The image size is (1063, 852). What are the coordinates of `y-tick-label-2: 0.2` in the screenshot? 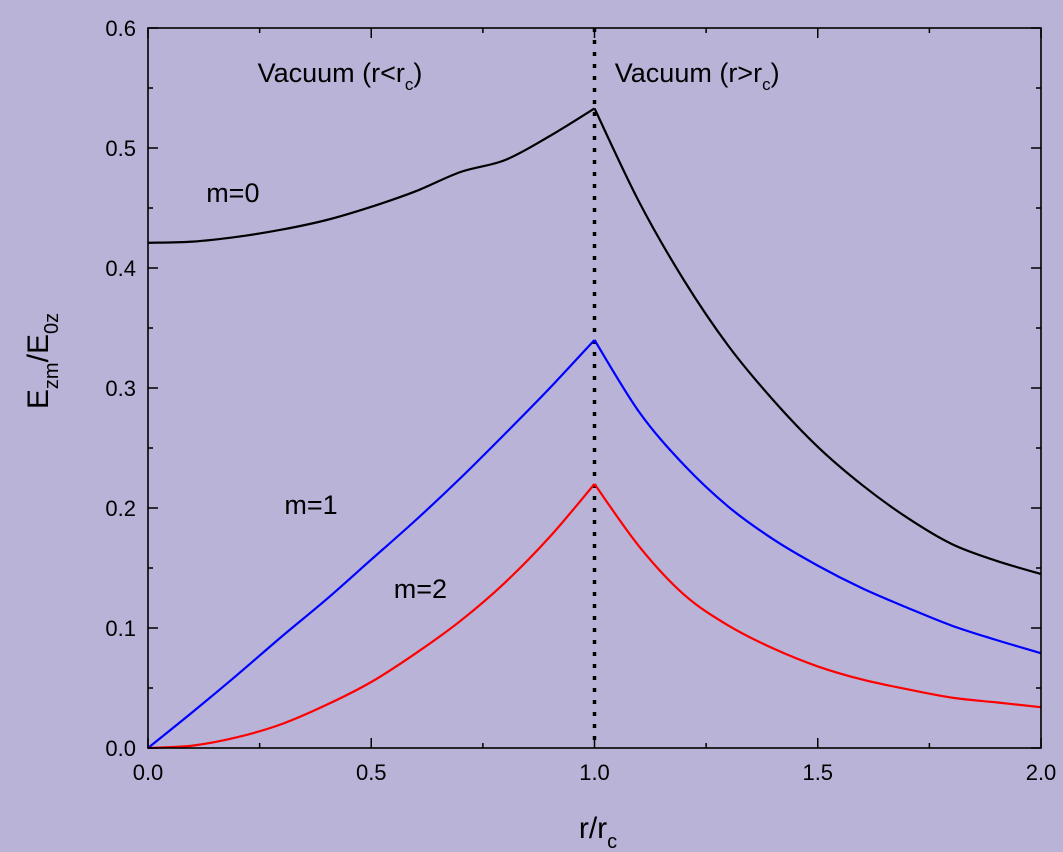 It's located at (120, 508).